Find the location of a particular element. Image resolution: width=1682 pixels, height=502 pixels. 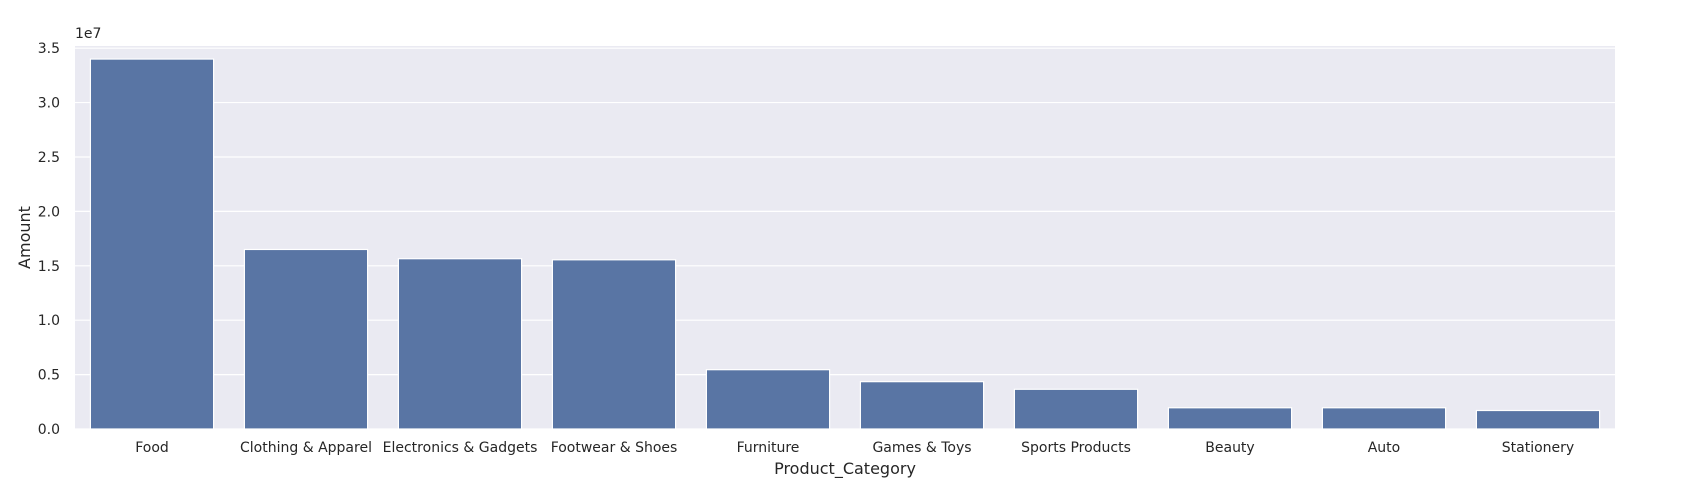

x-tick-label: Sports Products is located at coordinates (1076, 448).